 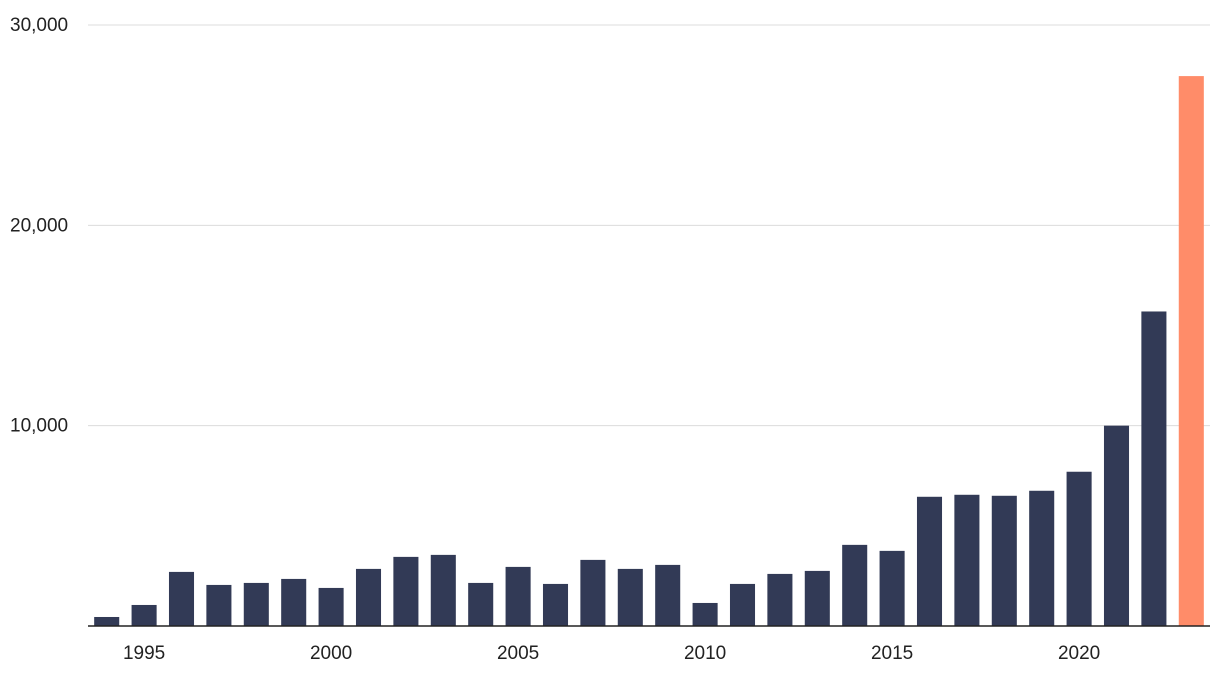 I want to click on x-tick-label: 1995, so click(x=144, y=653).